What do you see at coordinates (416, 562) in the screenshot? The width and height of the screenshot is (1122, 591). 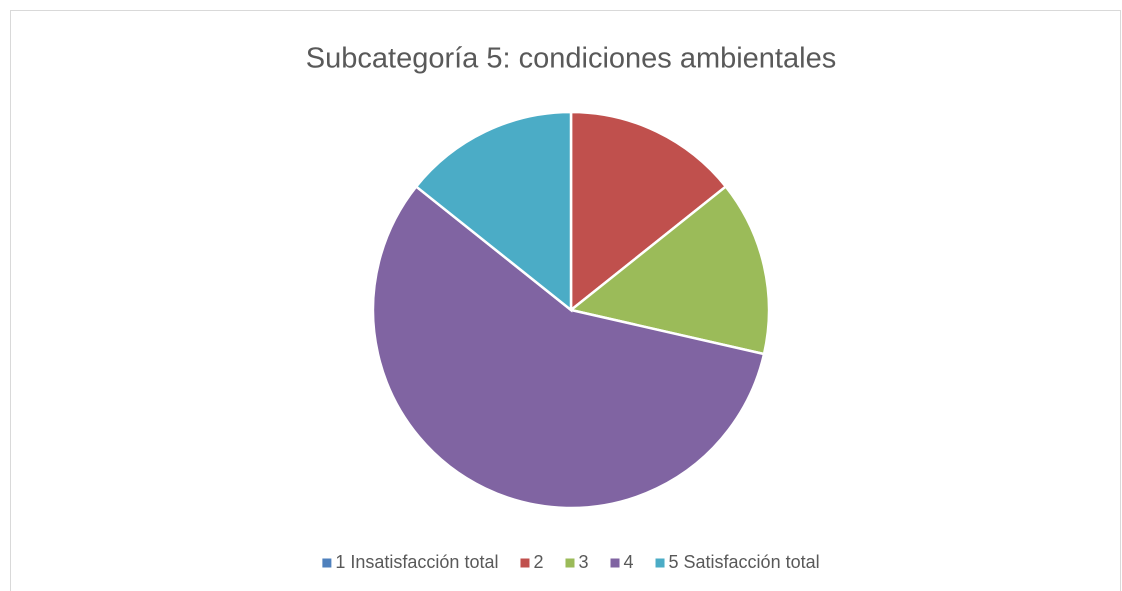 I see `legend-label: 1 Insatisfacción total` at bounding box center [416, 562].